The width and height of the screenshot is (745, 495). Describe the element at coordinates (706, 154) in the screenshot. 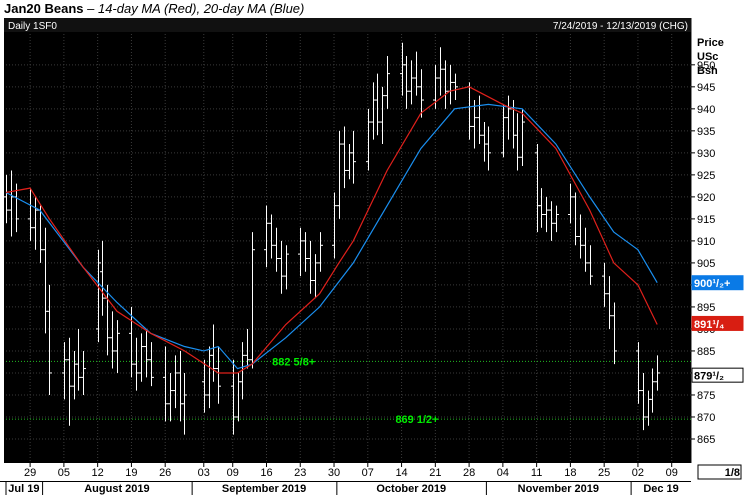

I see `y-tick-label: 930` at that location.